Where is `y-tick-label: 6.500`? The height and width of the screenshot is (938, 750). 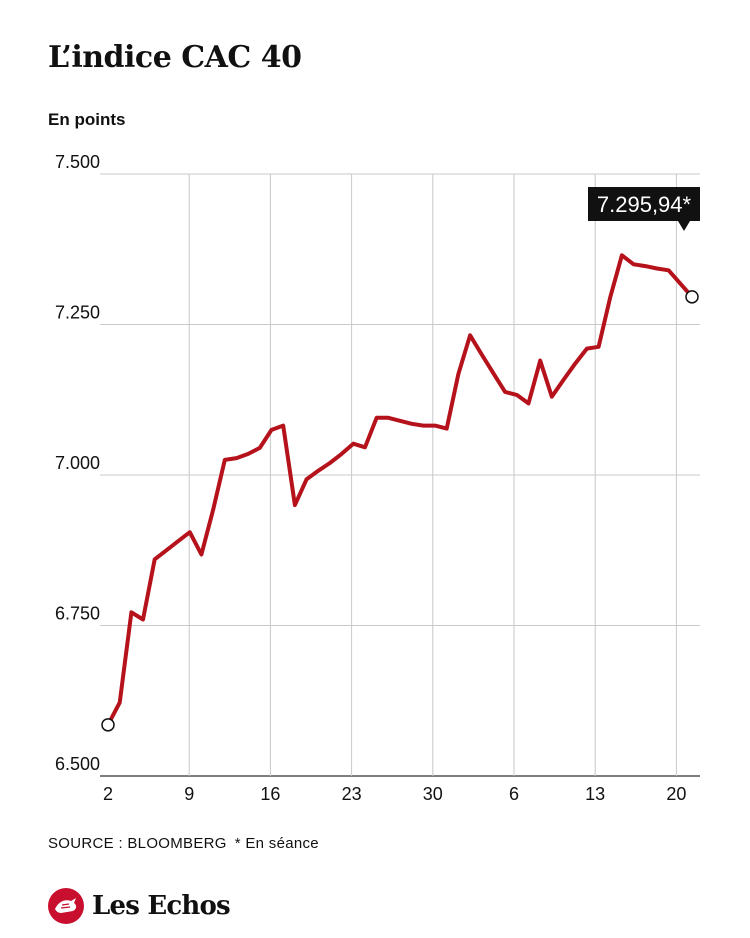
y-tick-label: 6.500 is located at coordinates (77, 764).